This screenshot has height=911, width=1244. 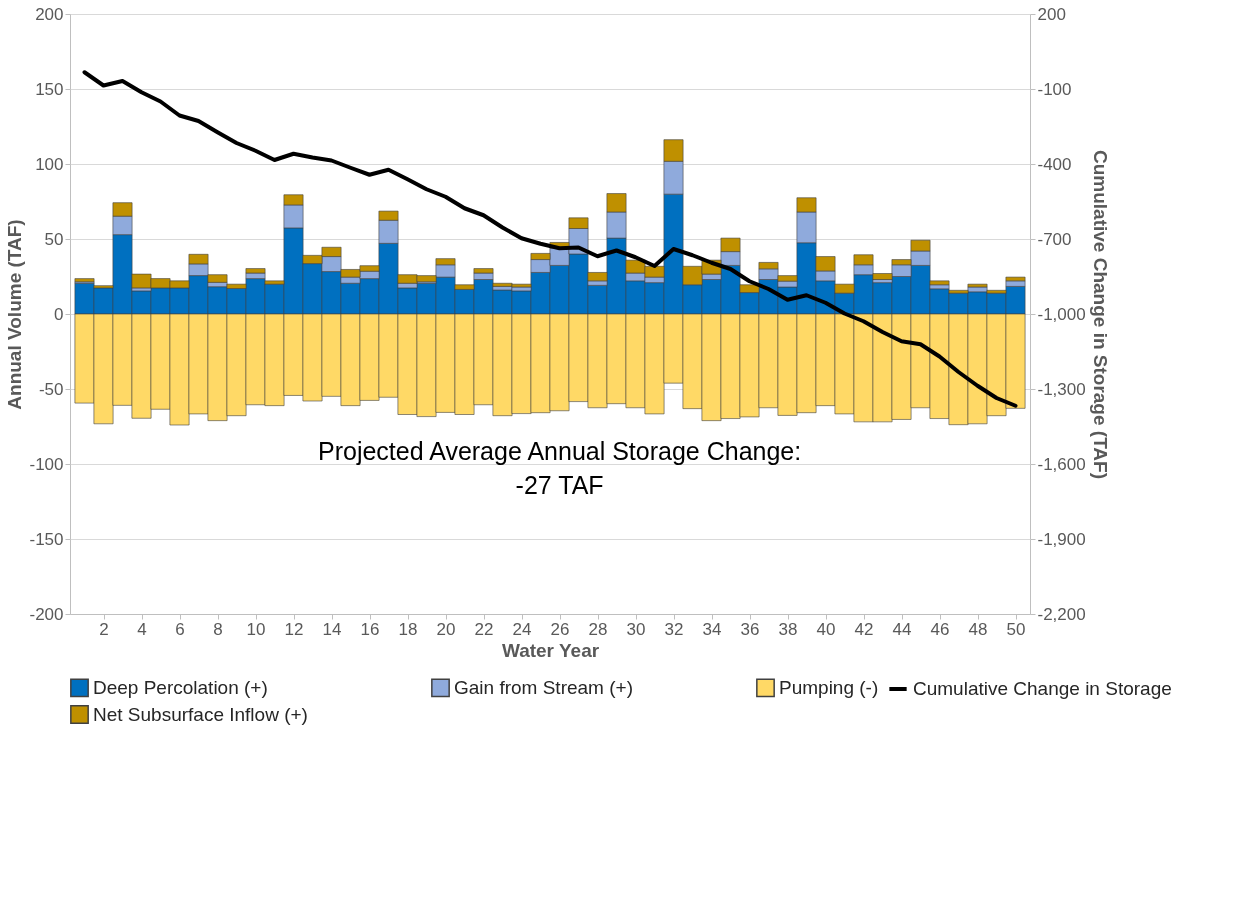 What do you see at coordinates (750, 629) in the screenshot?
I see `x-tick-label: 36` at bounding box center [750, 629].